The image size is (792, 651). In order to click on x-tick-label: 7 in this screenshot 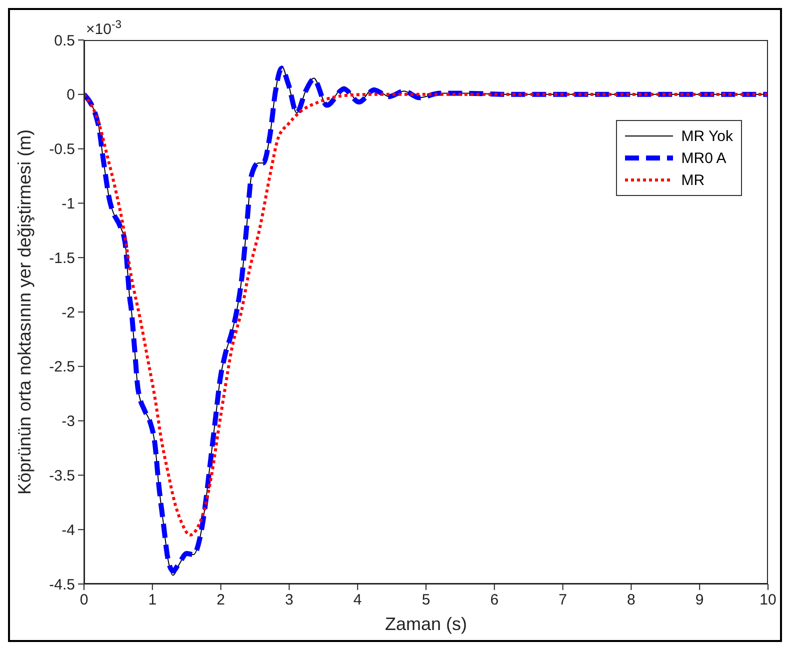, I will do `click(562, 600)`.